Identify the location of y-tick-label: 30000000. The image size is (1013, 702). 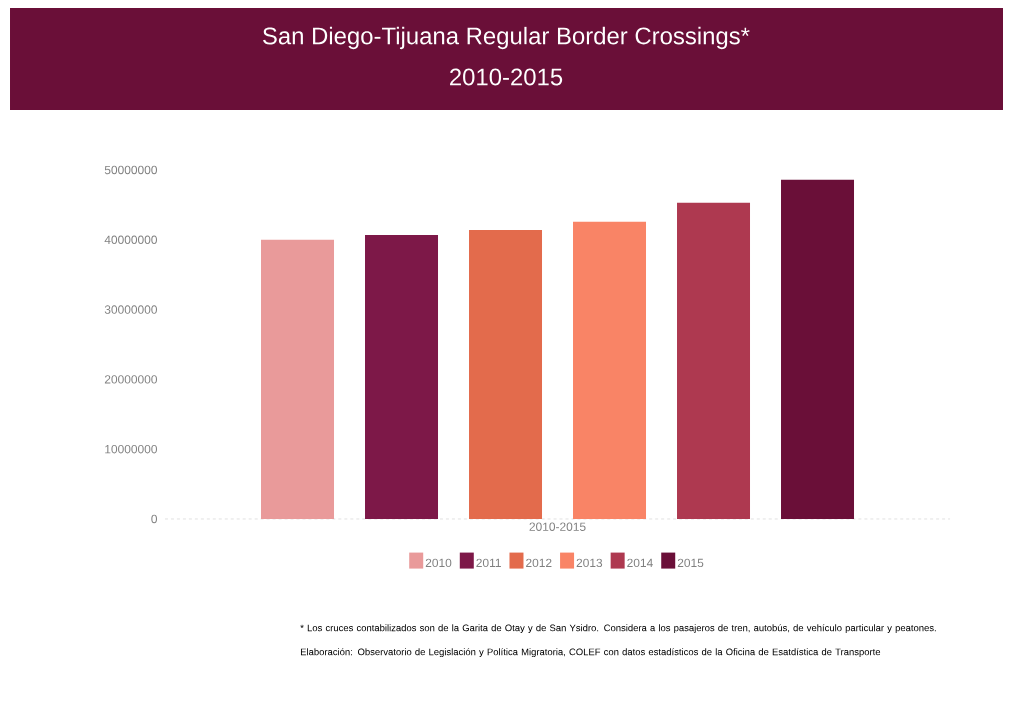
(131, 309).